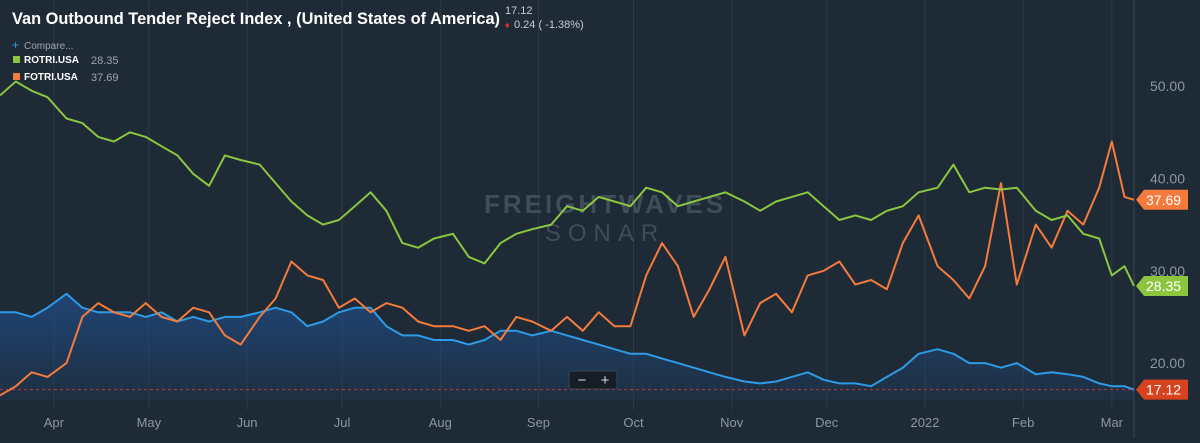 This screenshot has width=1200, height=443. What do you see at coordinates (51, 77) in the screenshot?
I see `legend-symbol-fotri: FOTRI.USA` at bounding box center [51, 77].